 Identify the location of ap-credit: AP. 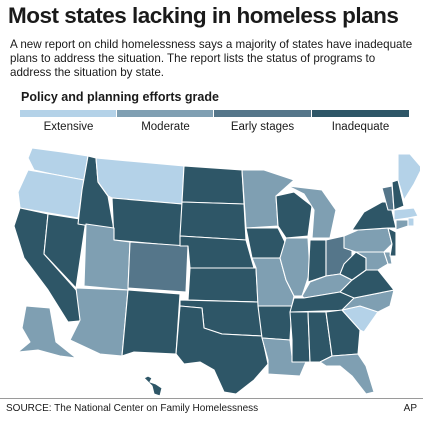
(410, 408).